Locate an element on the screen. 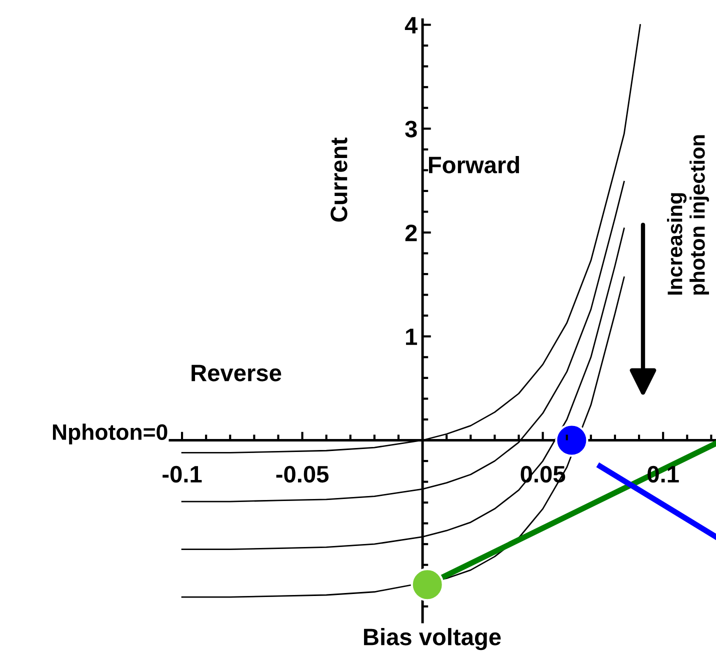 The width and height of the screenshot is (716, 662). annotation: Forward is located at coordinates (474, 165).